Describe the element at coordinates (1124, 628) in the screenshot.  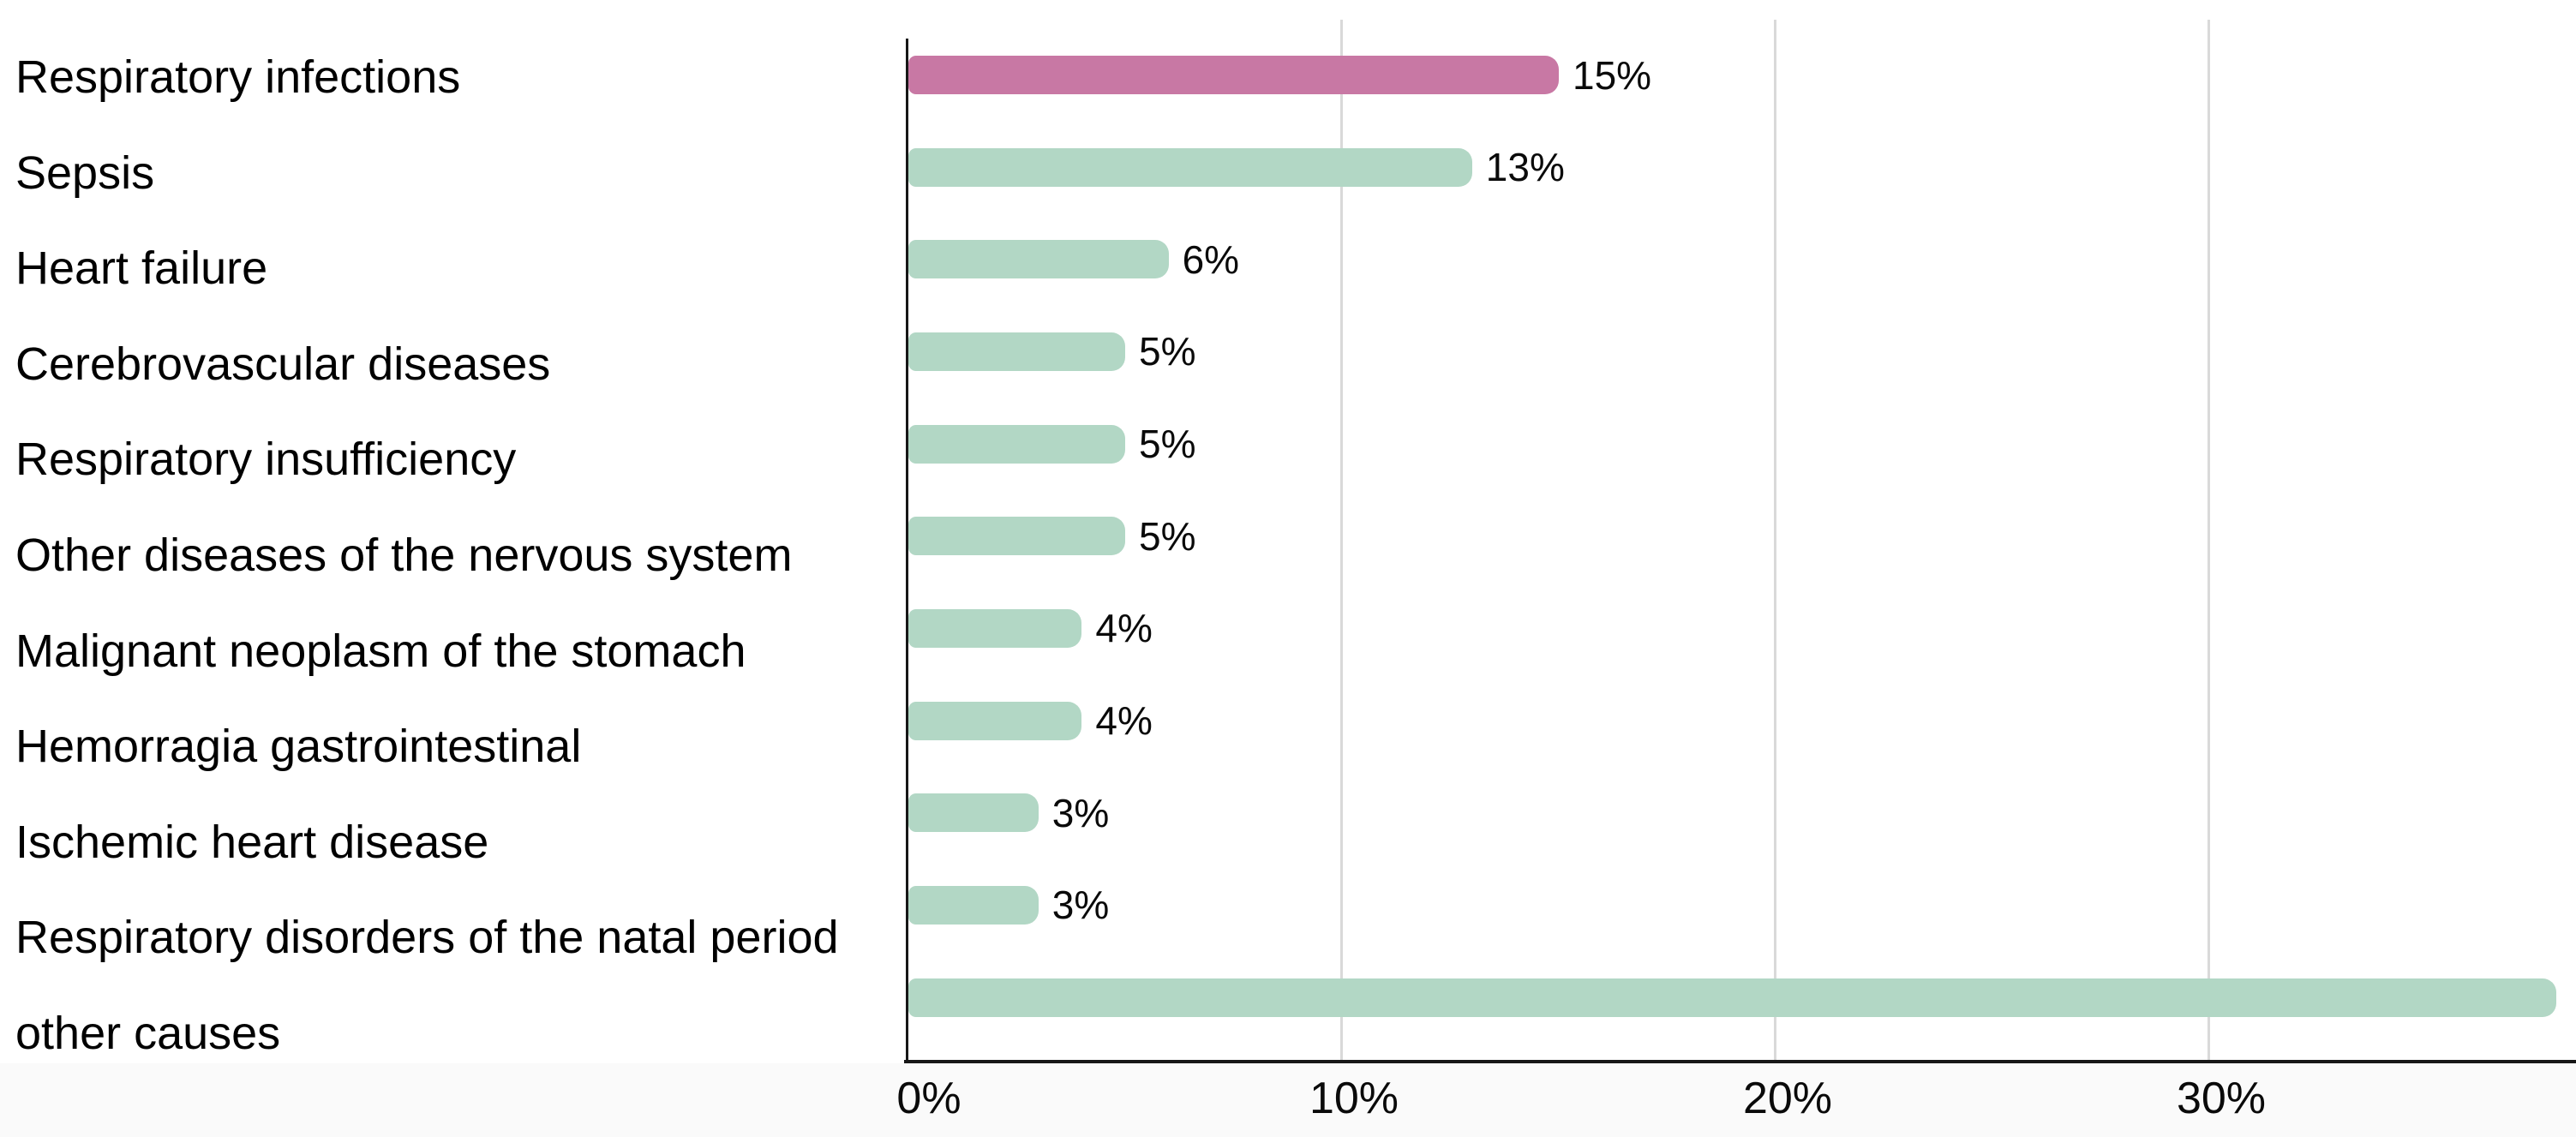
I see `bar-value-label-7: 4%` at that location.